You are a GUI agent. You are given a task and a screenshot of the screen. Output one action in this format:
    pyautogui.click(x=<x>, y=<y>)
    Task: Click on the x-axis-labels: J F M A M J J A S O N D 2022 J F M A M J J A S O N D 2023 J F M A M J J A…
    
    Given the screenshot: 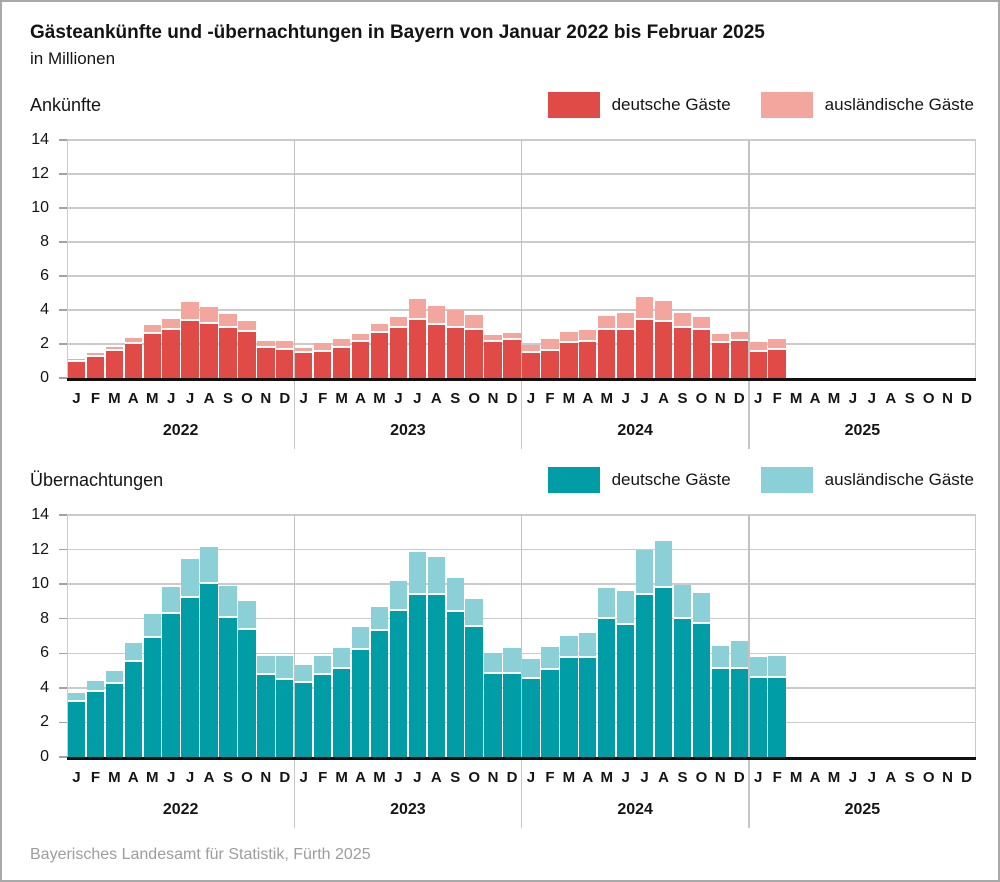 What is the action you would take?
    pyautogui.click(x=521, y=794)
    